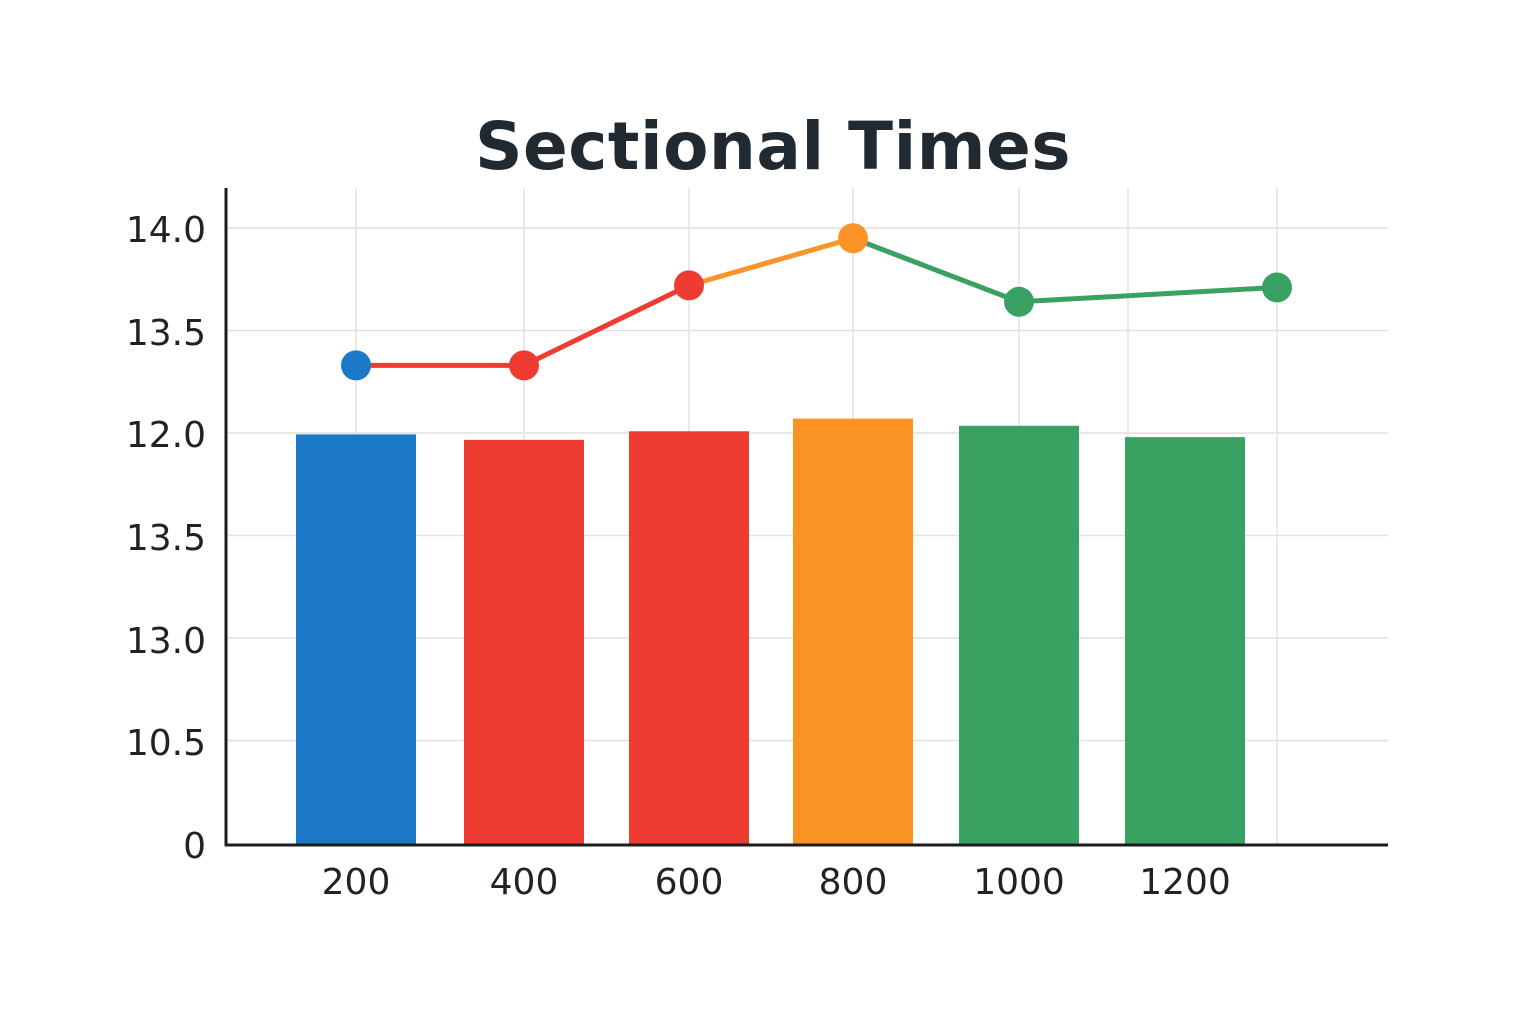 This screenshot has width=1536, height=1024. What do you see at coordinates (773, 146) in the screenshot?
I see `chart-title: Sectional Times` at bounding box center [773, 146].